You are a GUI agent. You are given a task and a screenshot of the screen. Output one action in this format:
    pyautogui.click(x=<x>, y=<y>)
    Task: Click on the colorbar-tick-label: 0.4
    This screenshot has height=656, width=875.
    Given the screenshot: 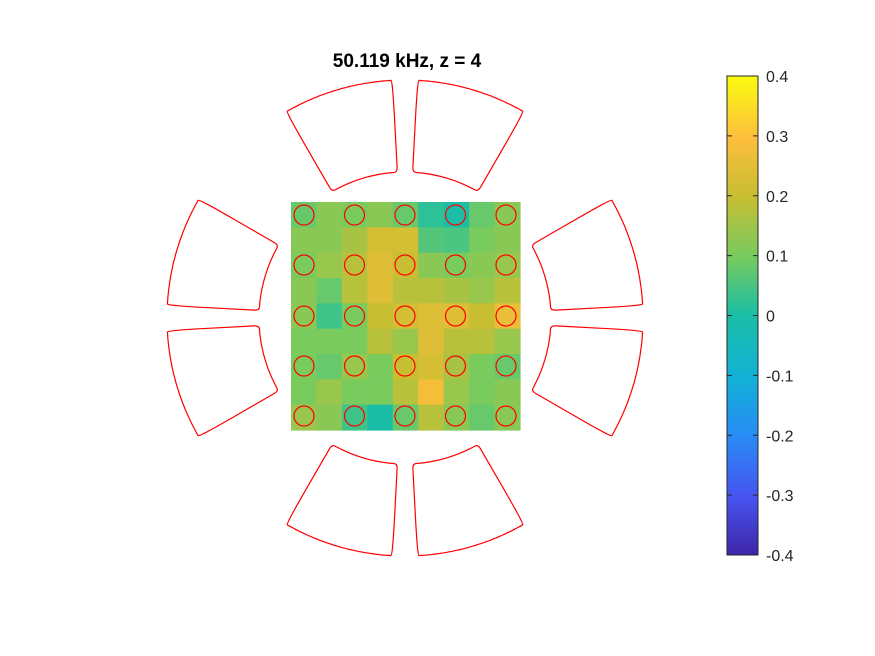 What is the action you would take?
    pyautogui.click(x=777, y=77)
    